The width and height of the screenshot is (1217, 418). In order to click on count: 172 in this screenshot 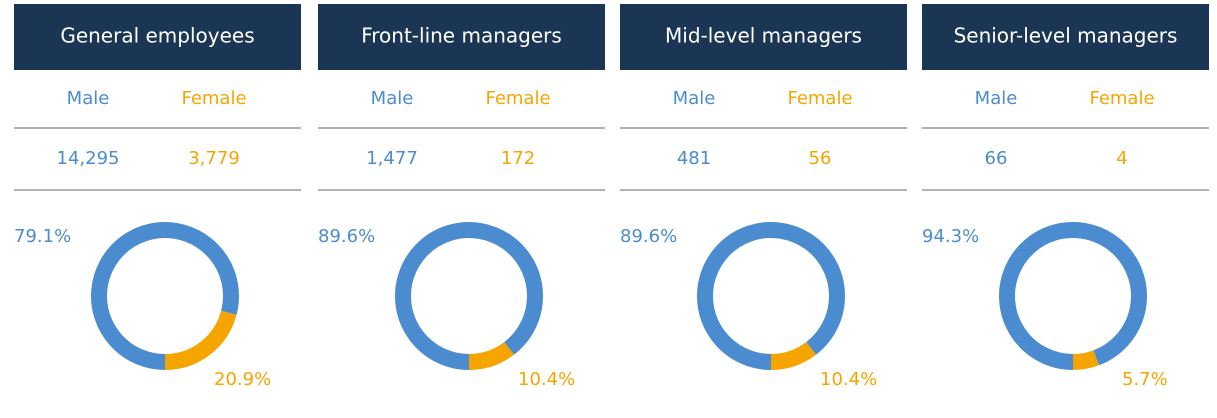, I will do `click(518, 158)`.